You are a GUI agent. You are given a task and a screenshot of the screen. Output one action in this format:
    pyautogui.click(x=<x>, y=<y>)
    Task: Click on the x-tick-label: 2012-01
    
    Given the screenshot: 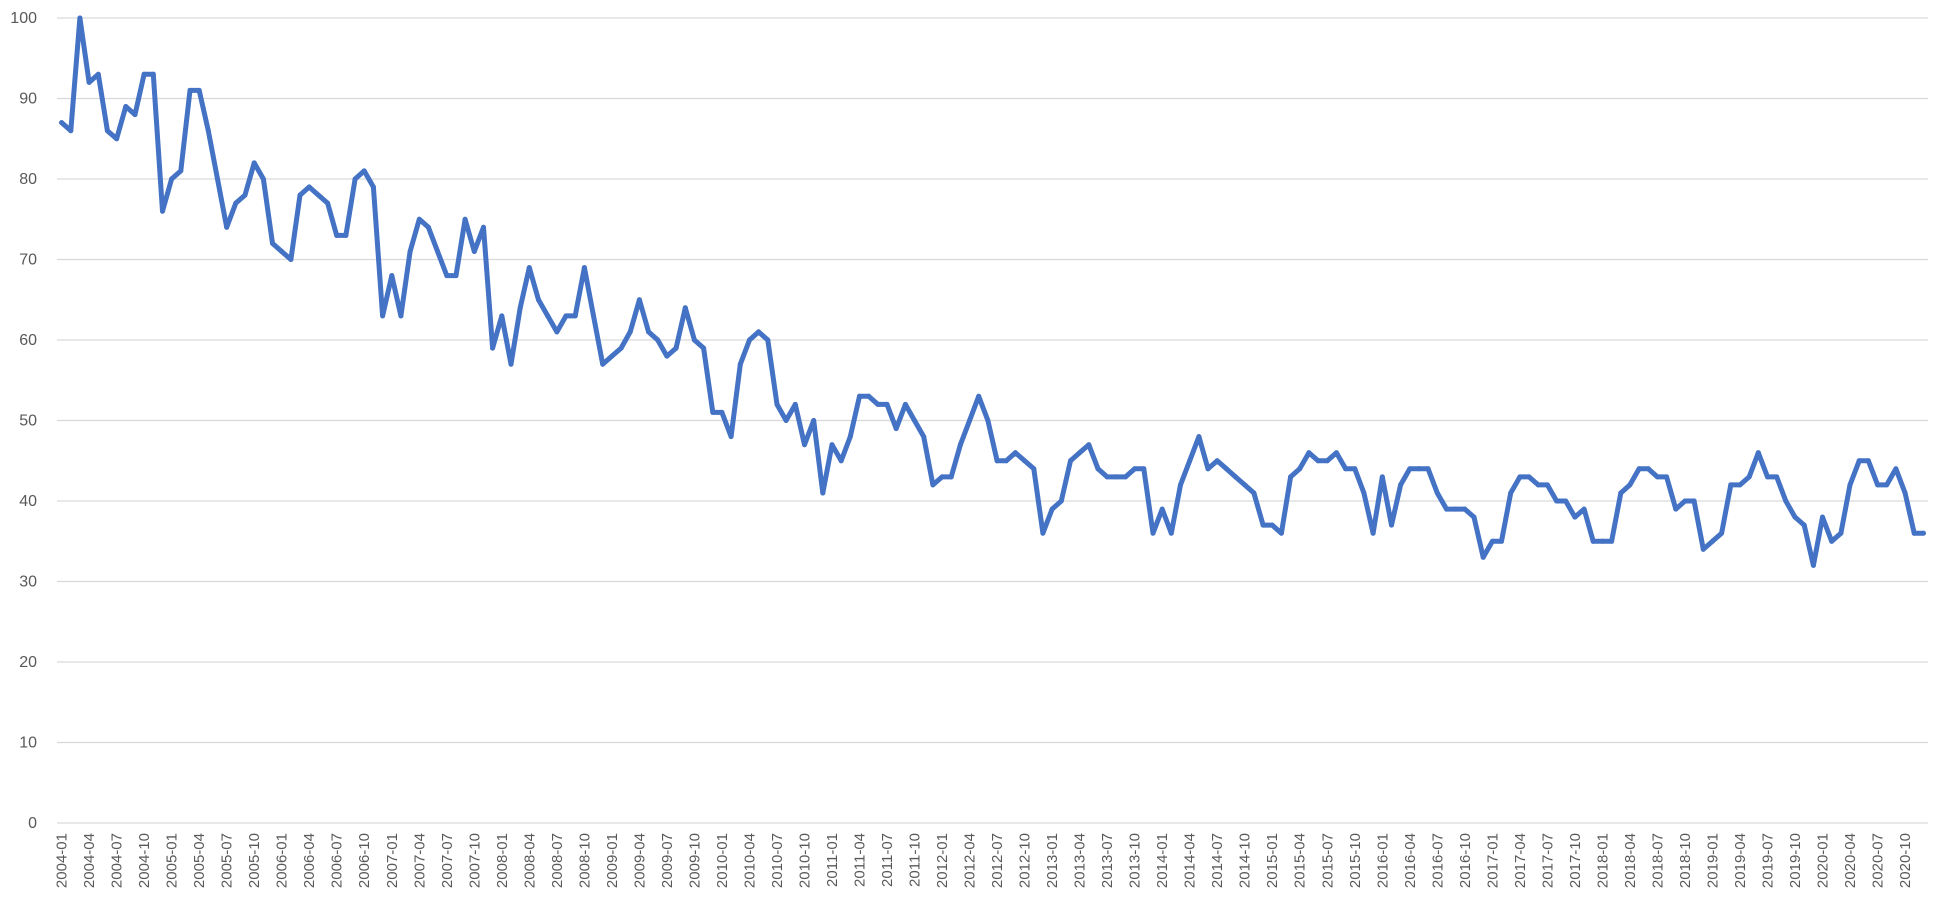 What is the action you would take?
    pyautogui.click(x=942, y=860)
    